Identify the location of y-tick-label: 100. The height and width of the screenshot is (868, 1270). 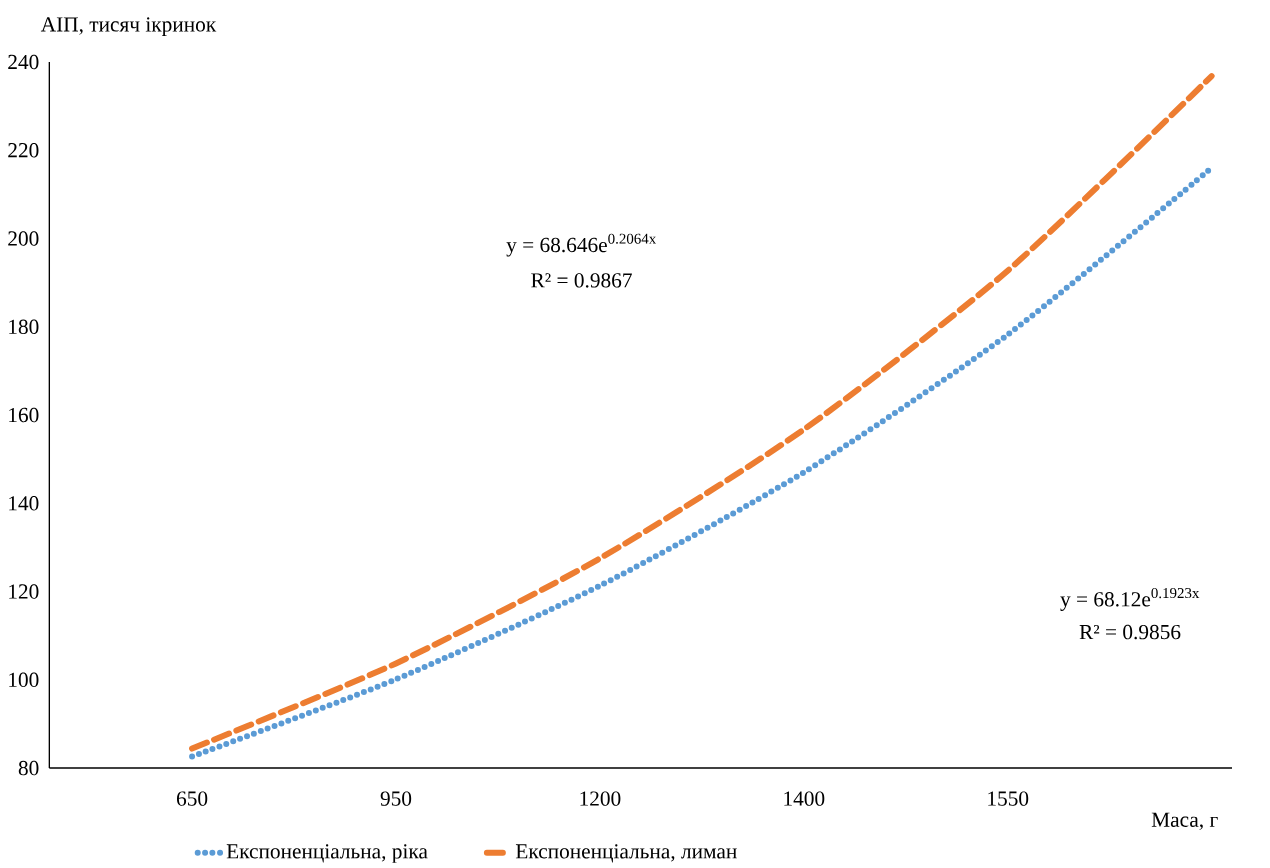
(24, 679).